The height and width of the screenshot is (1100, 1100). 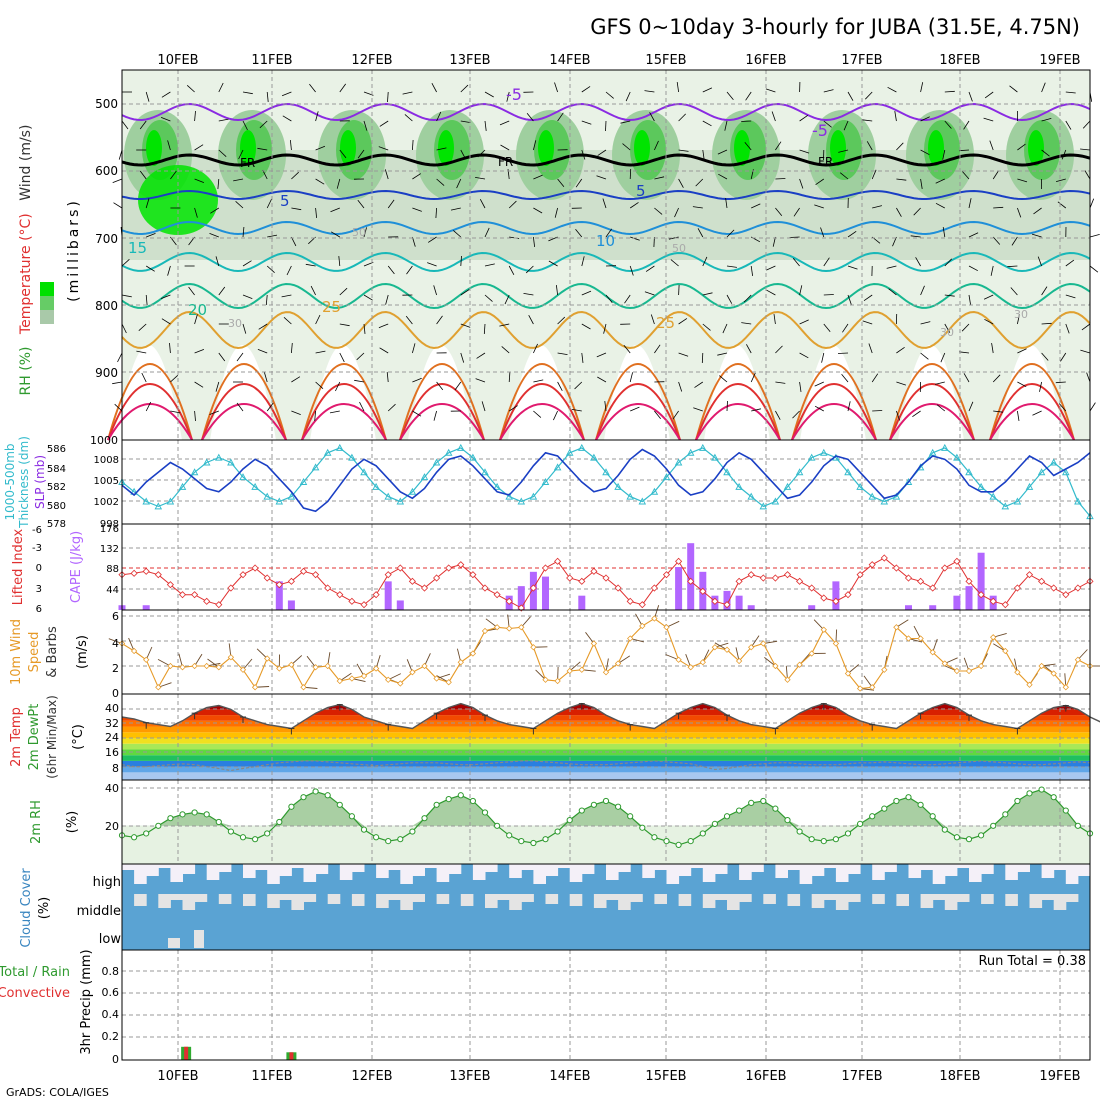 I want to click on lifted-index-title: Lifted Index, so click(x=18, y=566).